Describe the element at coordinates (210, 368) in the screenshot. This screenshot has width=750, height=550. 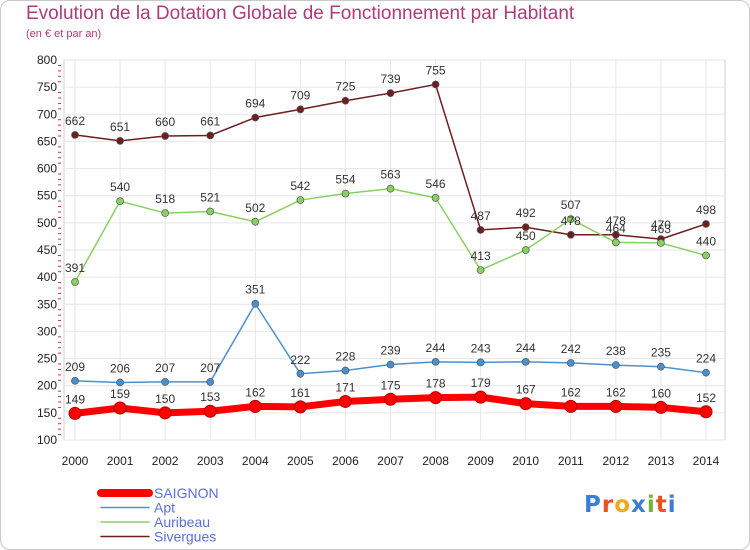
I see `data-label: 207` at that location.